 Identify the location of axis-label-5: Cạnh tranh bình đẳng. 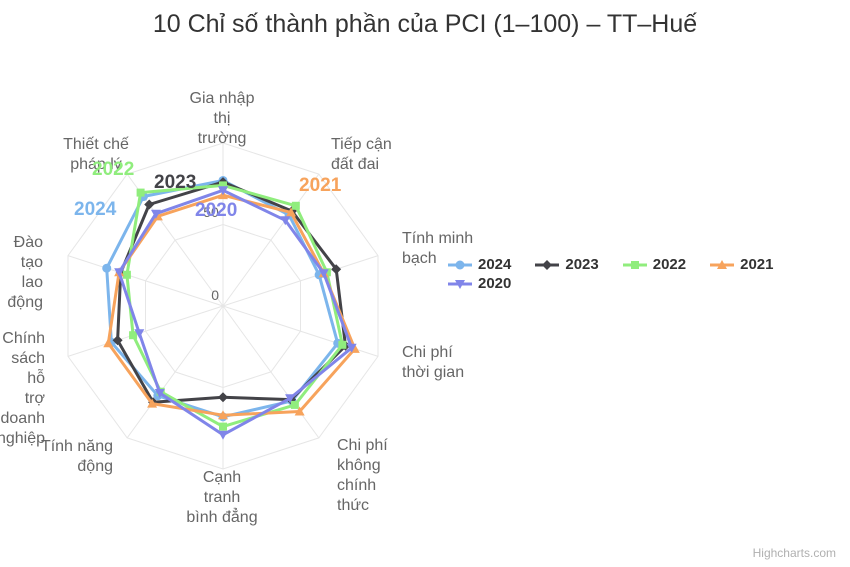
(222, 497).